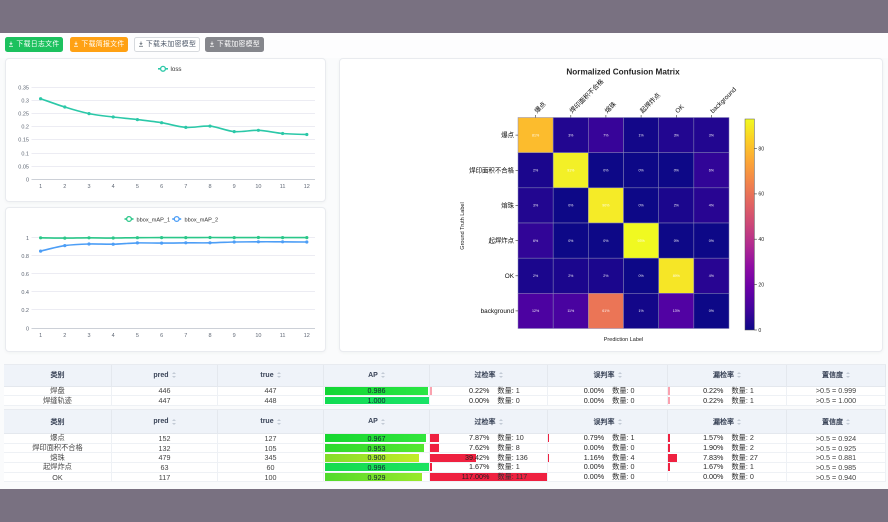 The width and height of the screenshot is (888, 522). I want to click on svg-text: 20, so click(761, 285).